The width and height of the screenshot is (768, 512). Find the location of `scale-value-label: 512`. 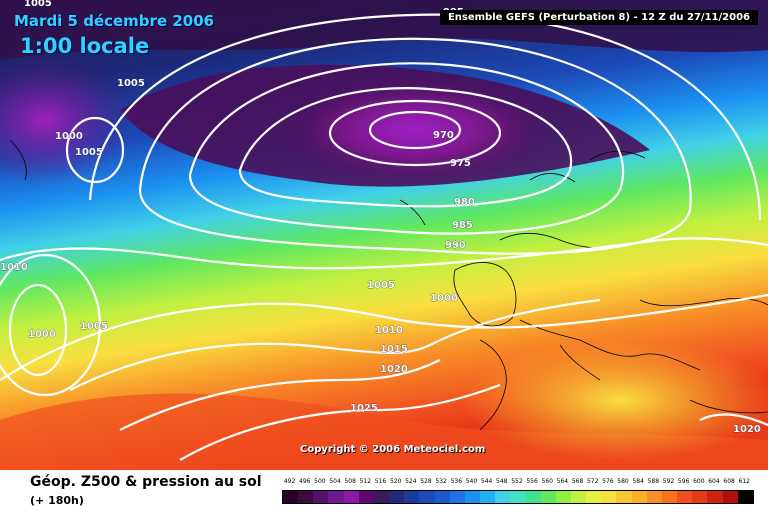

scale-value-label: 512 is located at coordinates (365, 481).